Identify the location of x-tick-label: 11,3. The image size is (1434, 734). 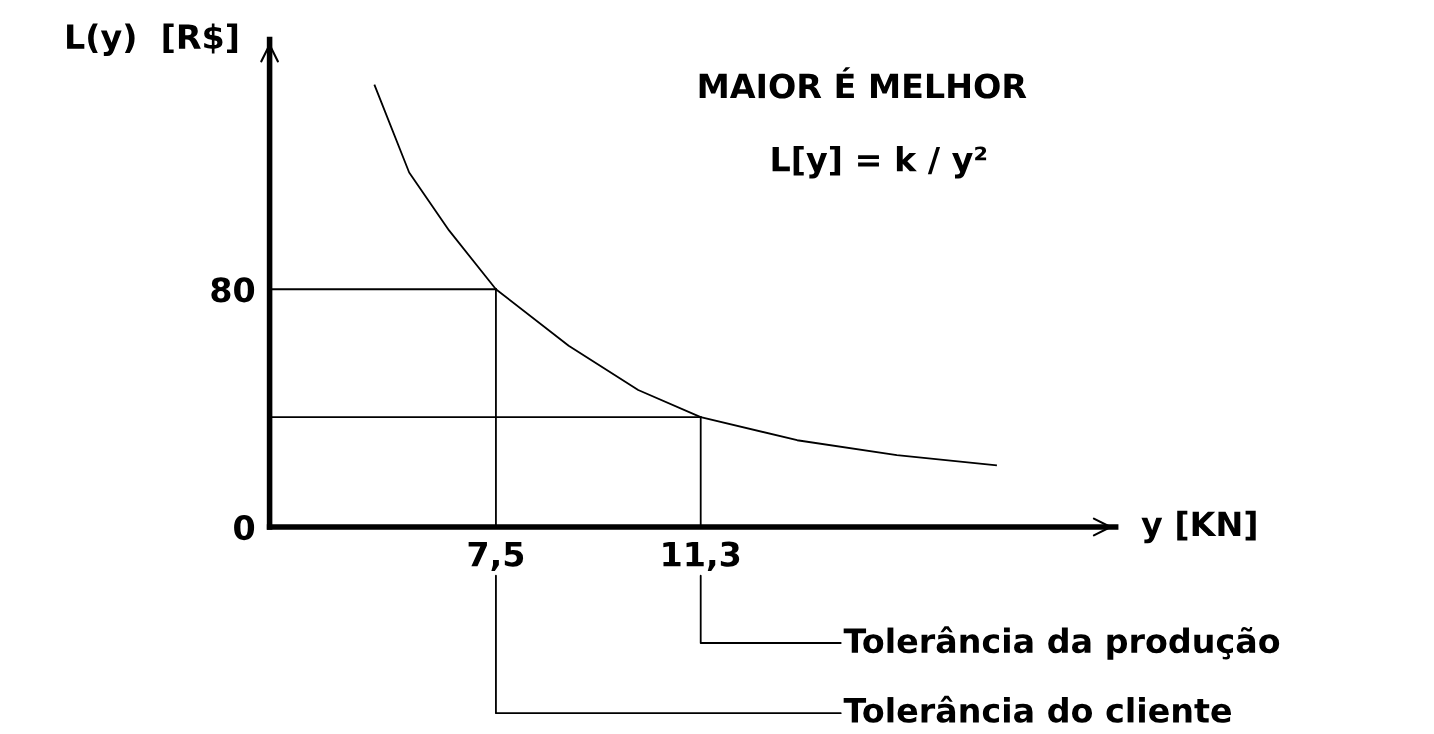
(701, 556).